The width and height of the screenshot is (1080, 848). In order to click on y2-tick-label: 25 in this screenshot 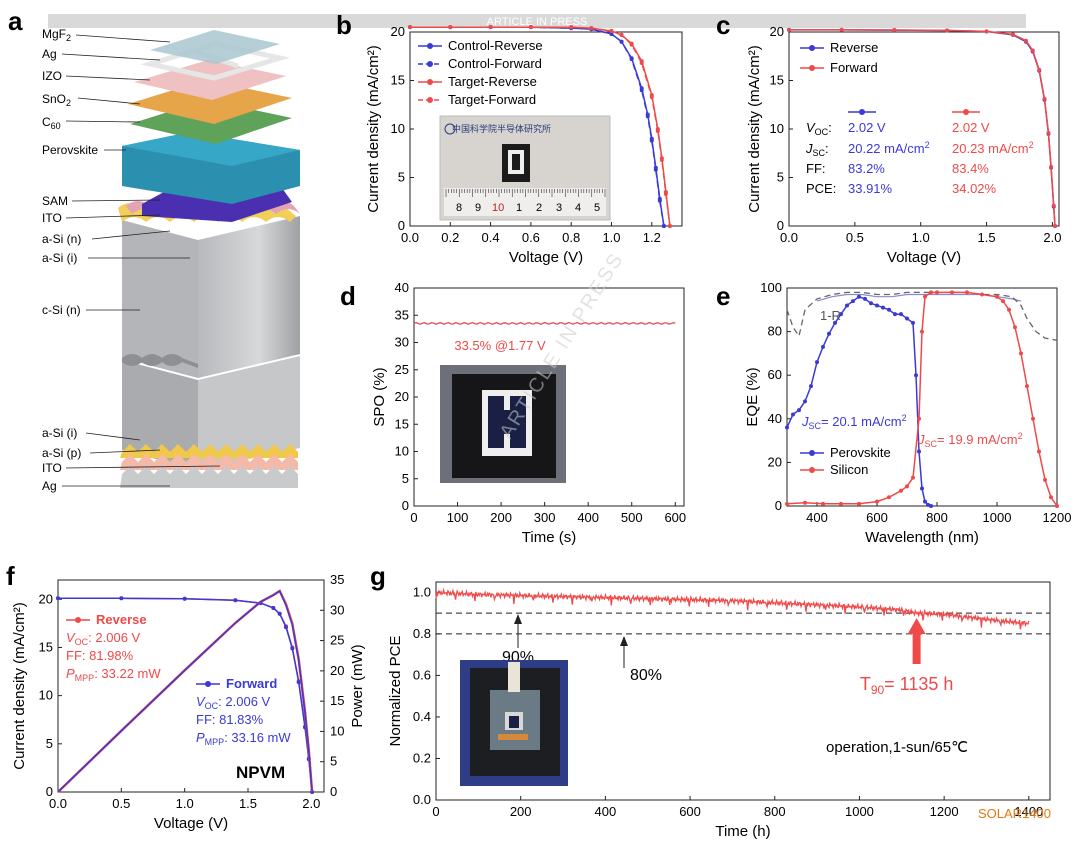, I will do `click(337, 640)`.